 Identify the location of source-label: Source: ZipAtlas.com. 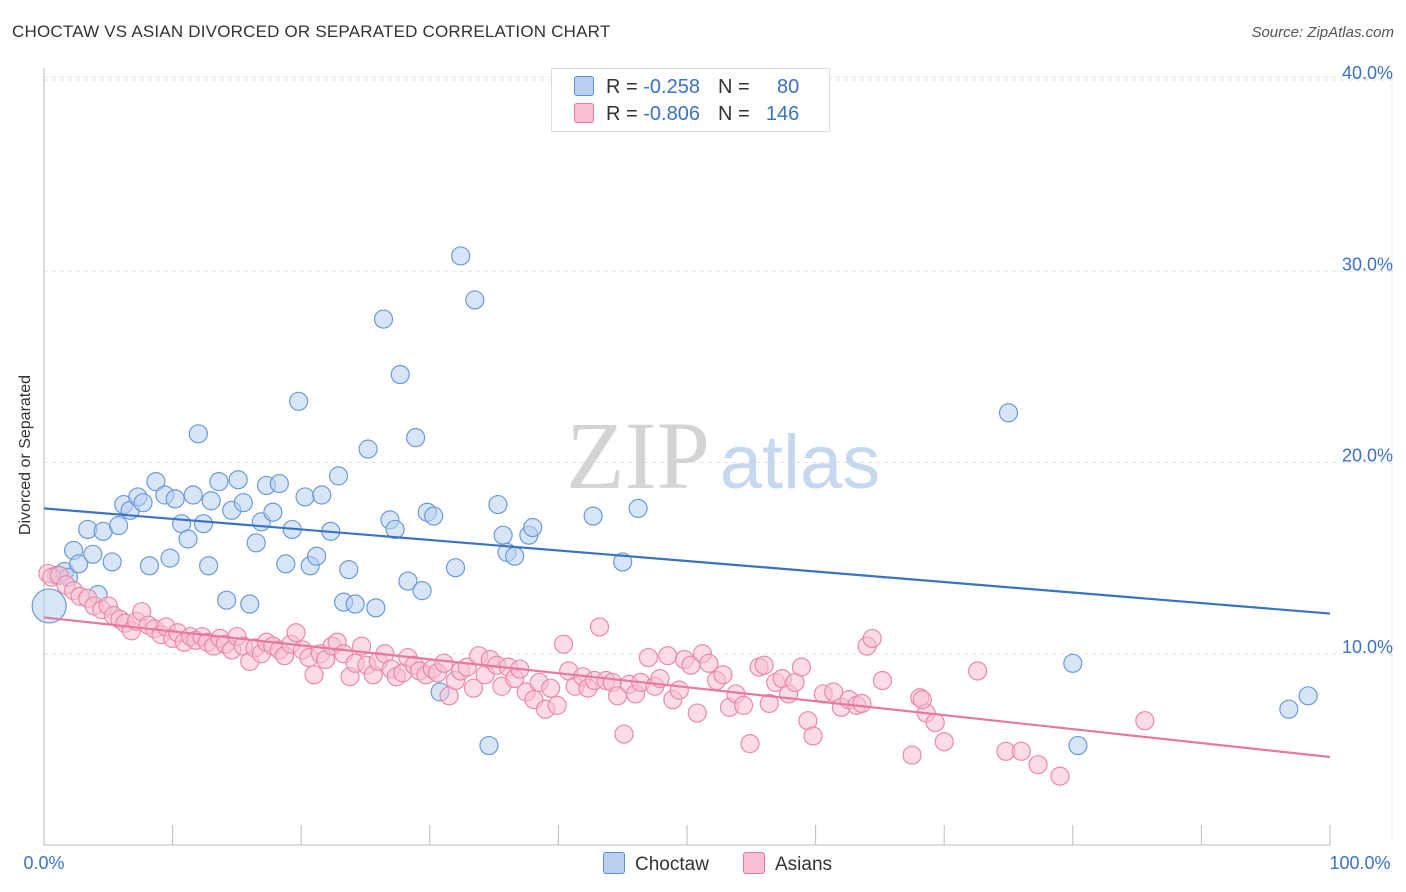
(1322, 32).